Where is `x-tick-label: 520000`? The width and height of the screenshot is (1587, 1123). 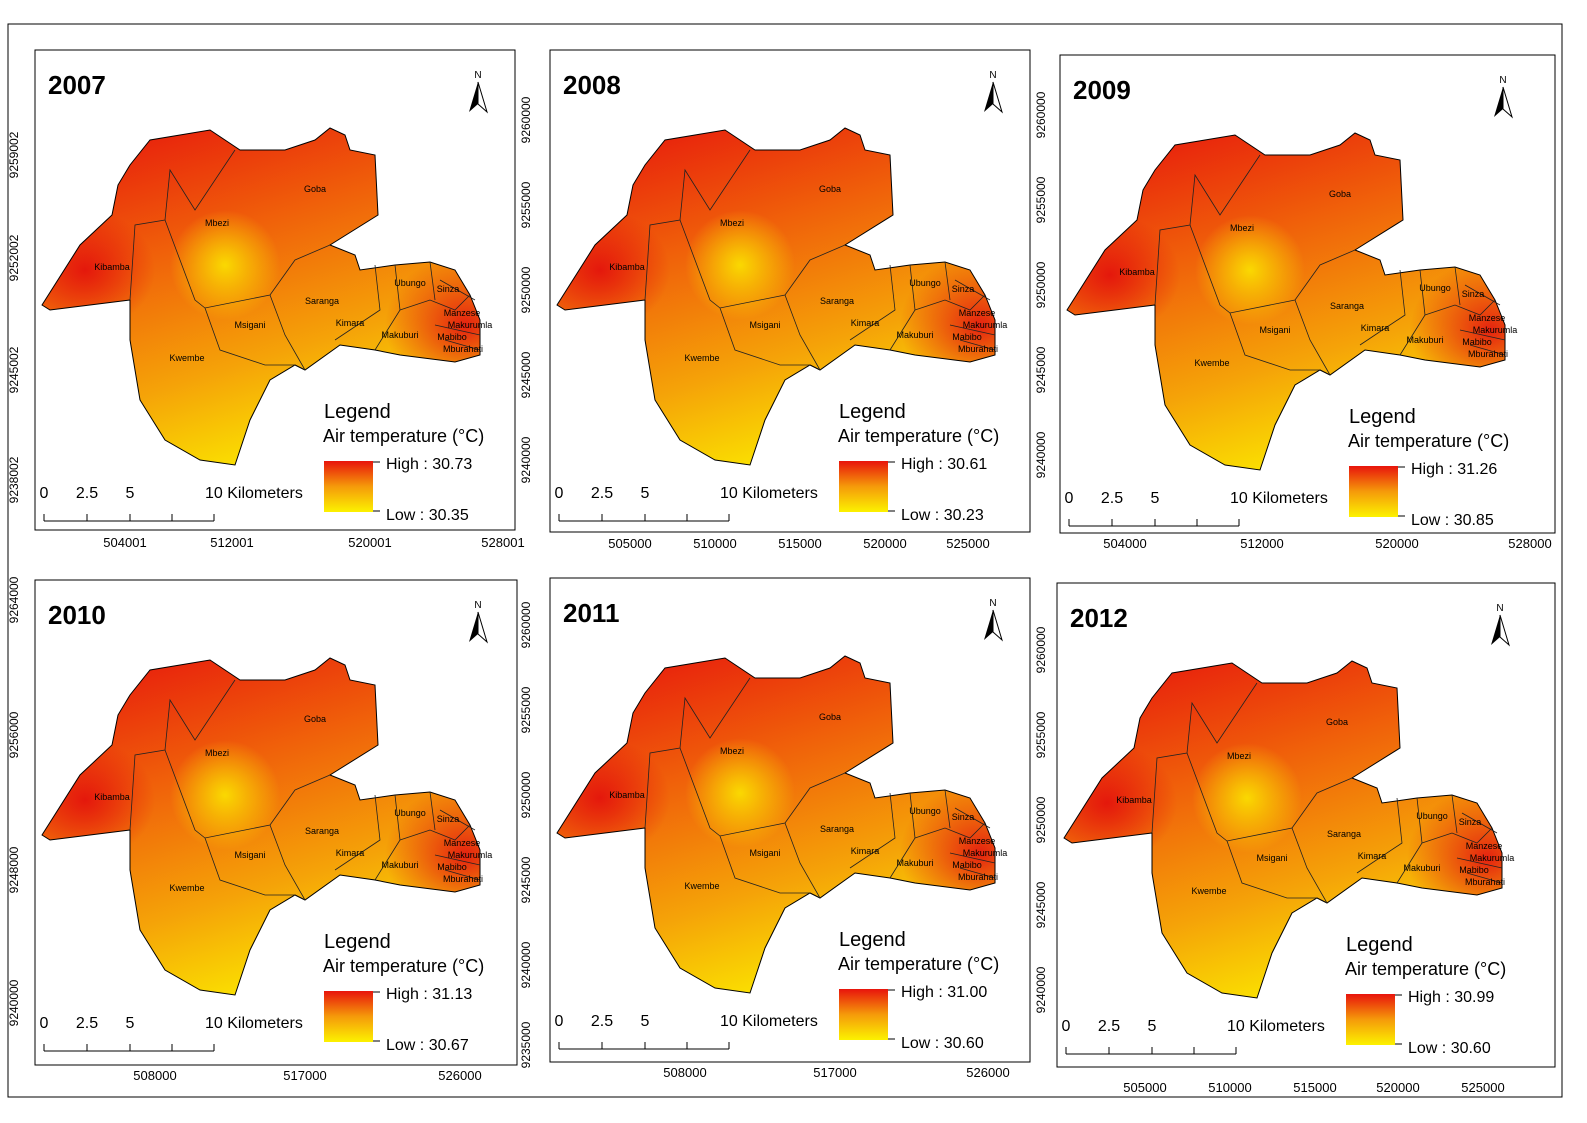 x-tick-label: 520000 is located at coordinates (884, 543).